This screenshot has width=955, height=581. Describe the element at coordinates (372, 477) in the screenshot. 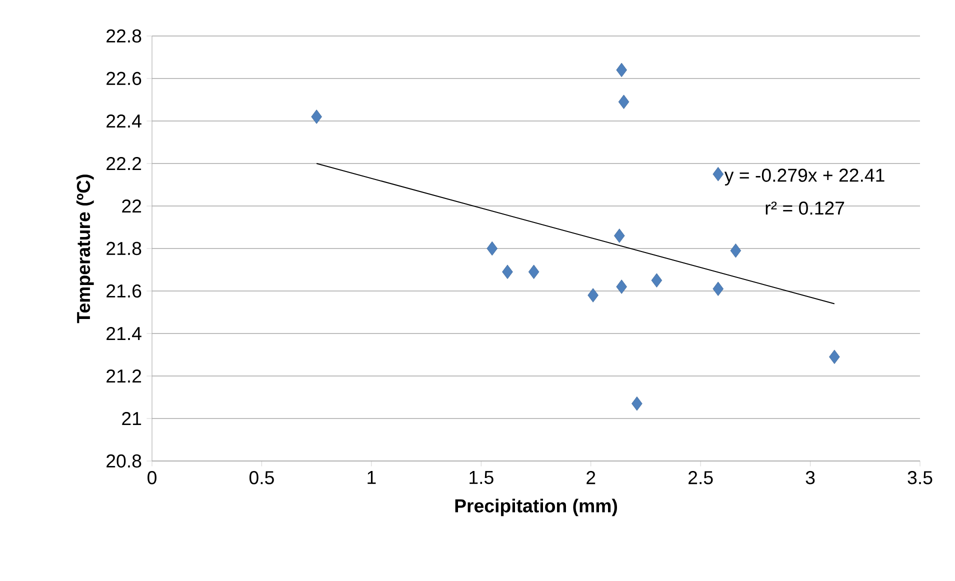

I see `x-tick-label: 1` at that location.